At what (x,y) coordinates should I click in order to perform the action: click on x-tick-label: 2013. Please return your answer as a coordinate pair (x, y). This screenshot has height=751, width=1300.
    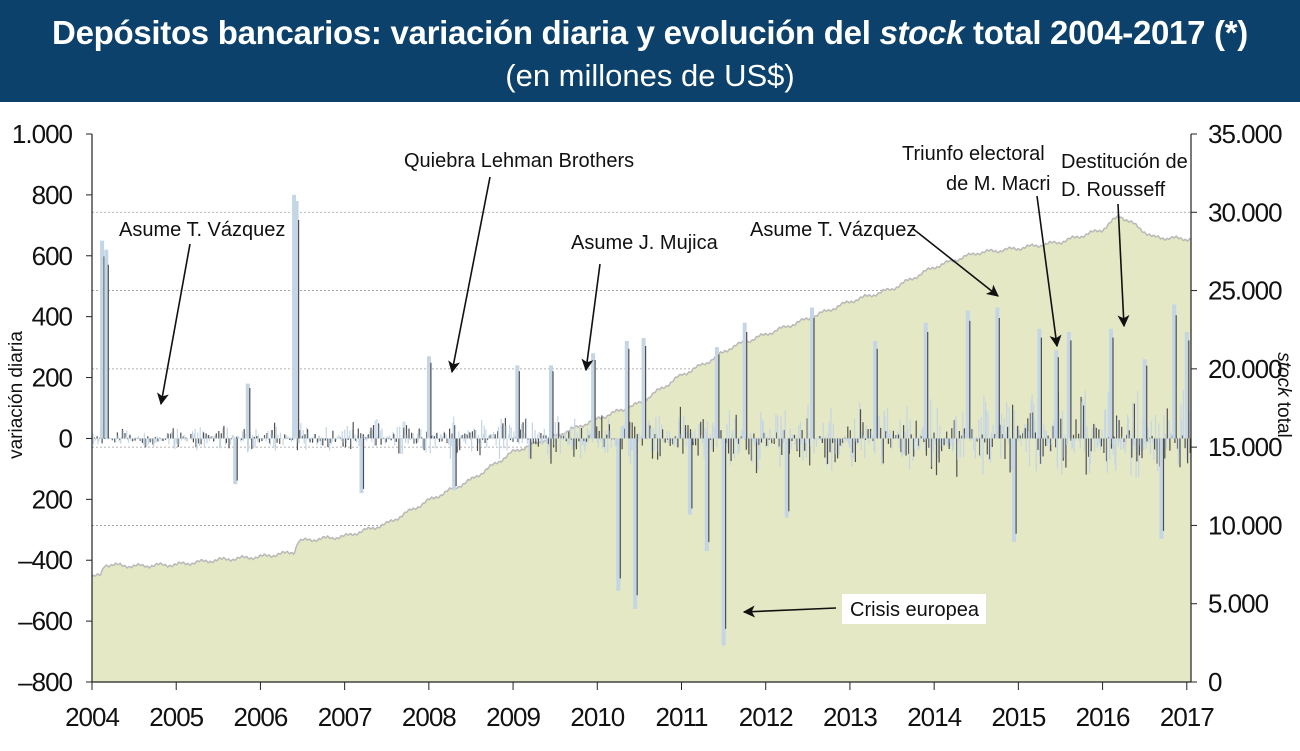
    Looking at the image, I should click on (850, 717).